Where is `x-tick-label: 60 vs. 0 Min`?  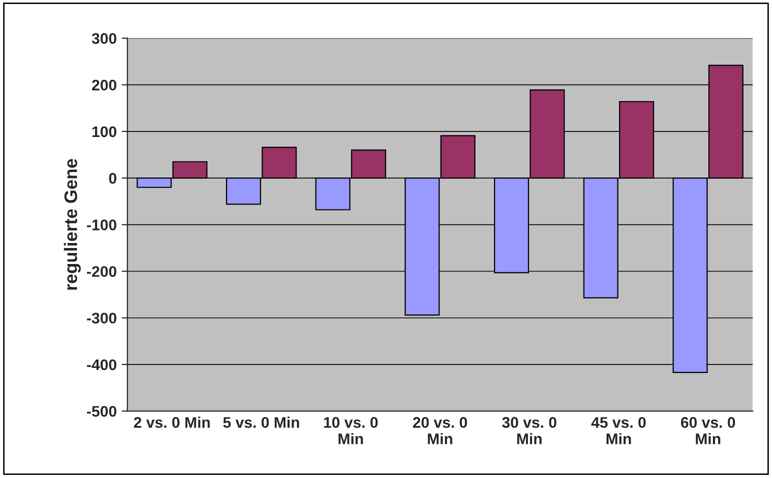 x-tick-label: 60 vs. 0 Min is located at coordinates (708, 430).